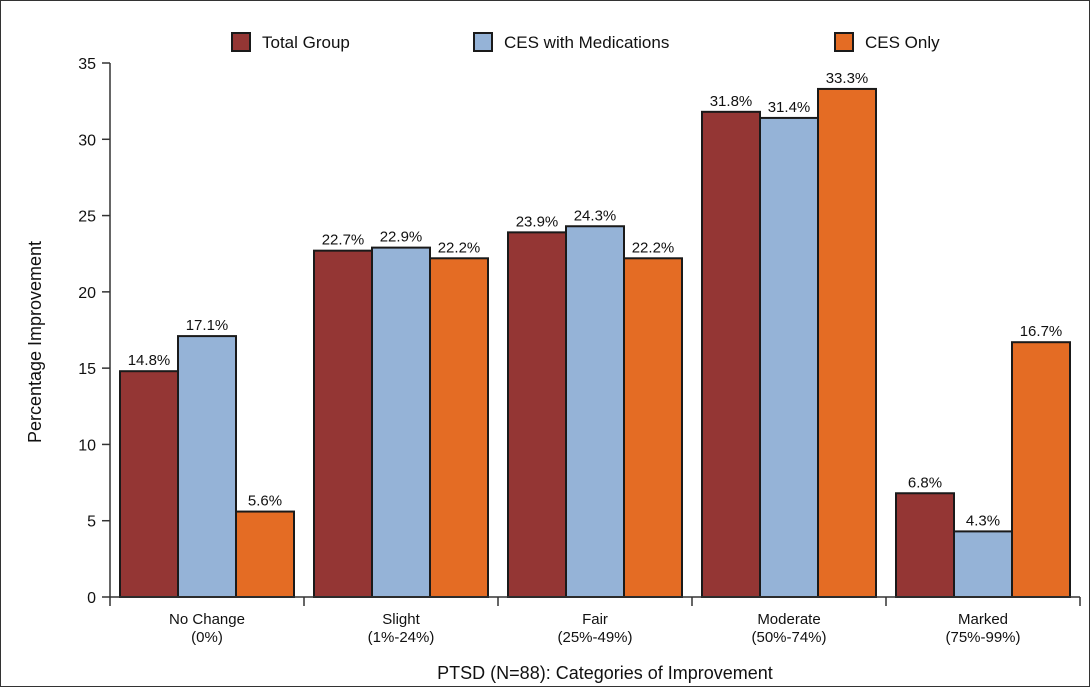  What do you see at coordinates (91, 598) in the screenshot?
I see `y-tick-label: 0` at bounding box center [91, 598].